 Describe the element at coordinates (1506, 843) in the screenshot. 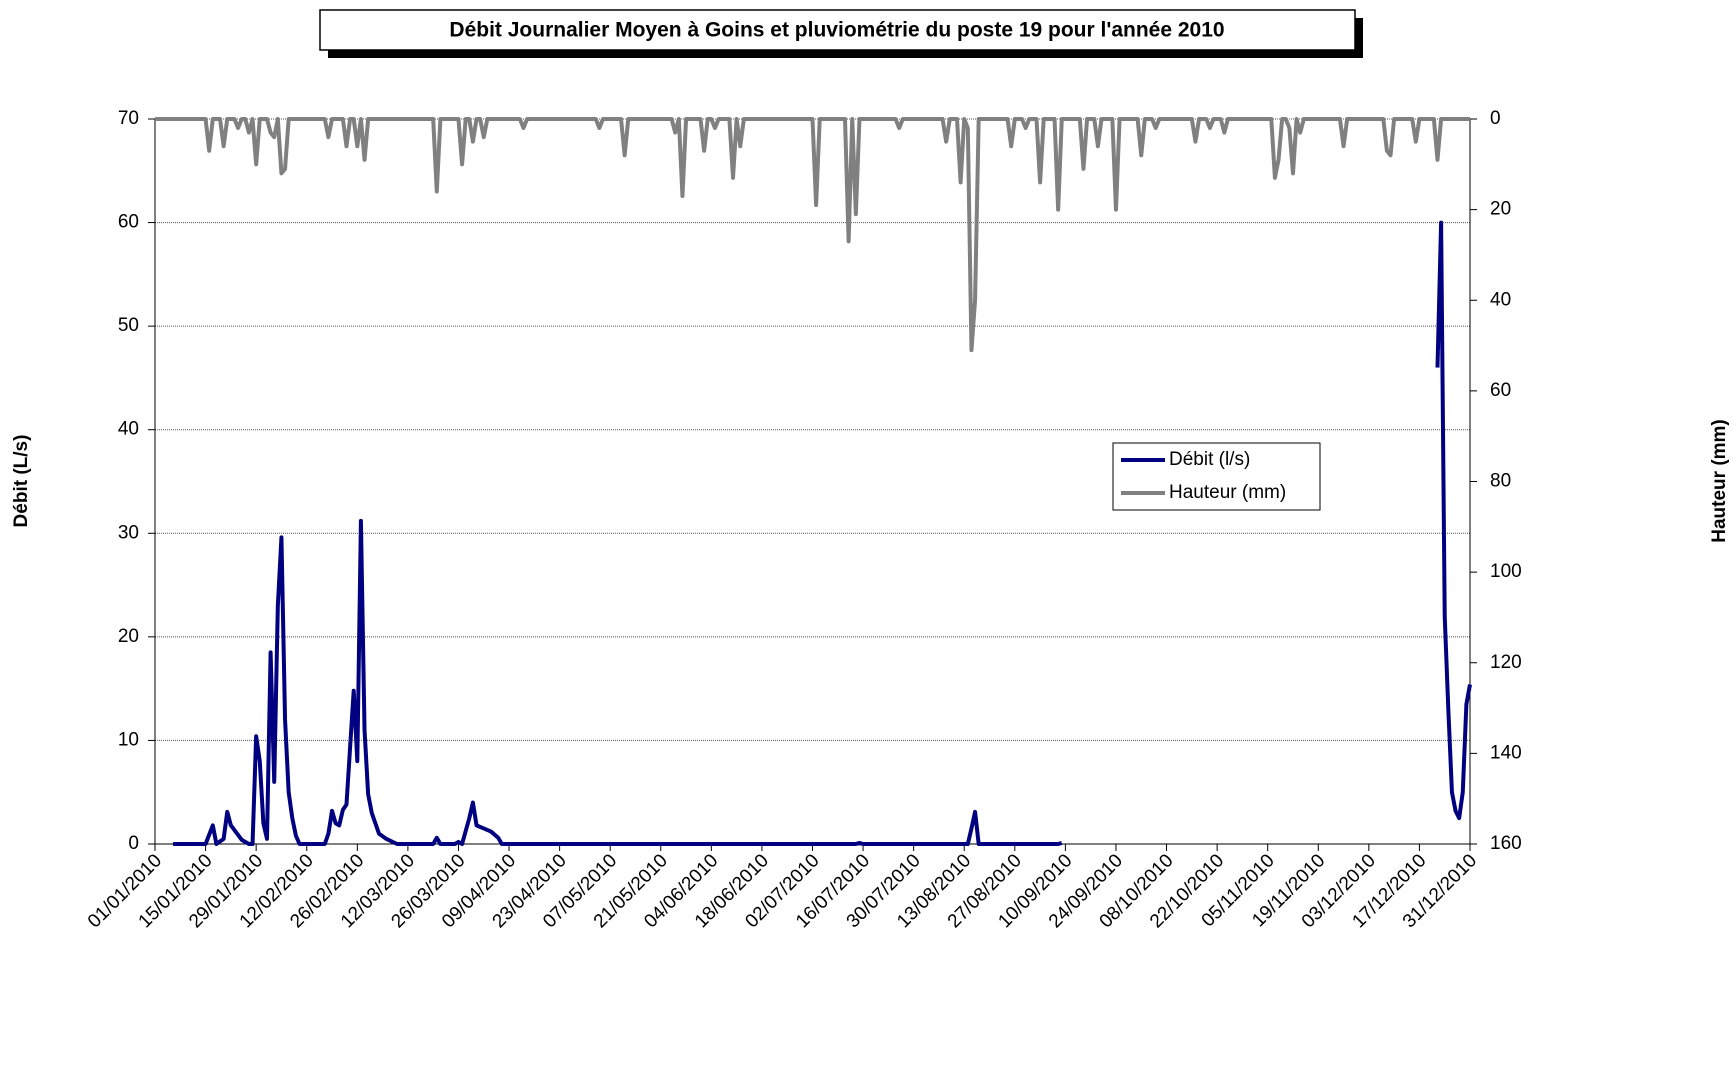

I see `y2-tick-label: 160` at that location.